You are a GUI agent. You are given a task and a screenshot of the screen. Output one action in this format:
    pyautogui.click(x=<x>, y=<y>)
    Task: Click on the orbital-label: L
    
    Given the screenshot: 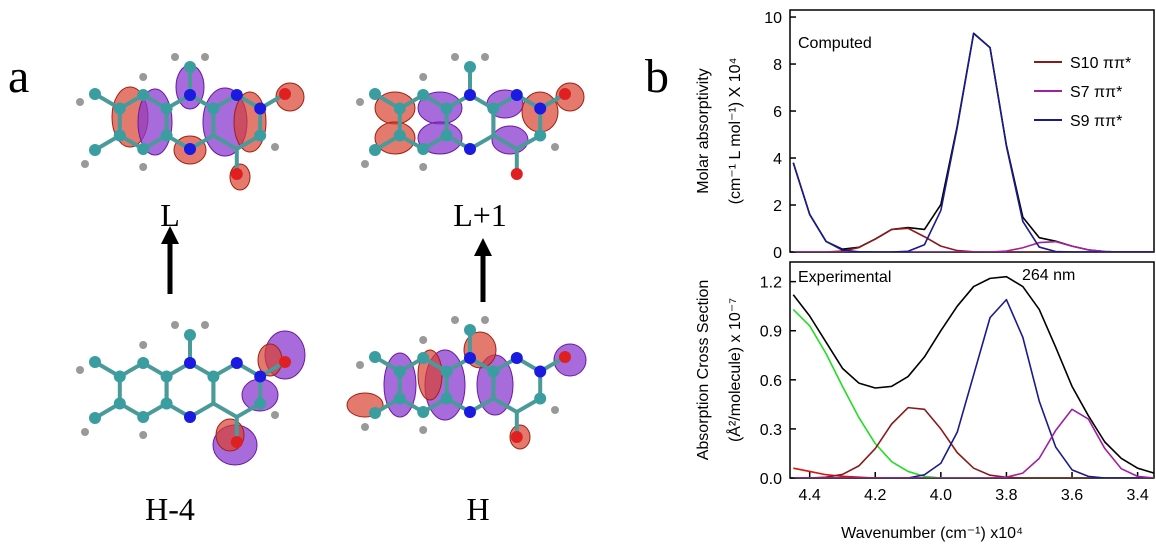 What is the action you would take?
    pyautogui.click(x=170, y=215)
    